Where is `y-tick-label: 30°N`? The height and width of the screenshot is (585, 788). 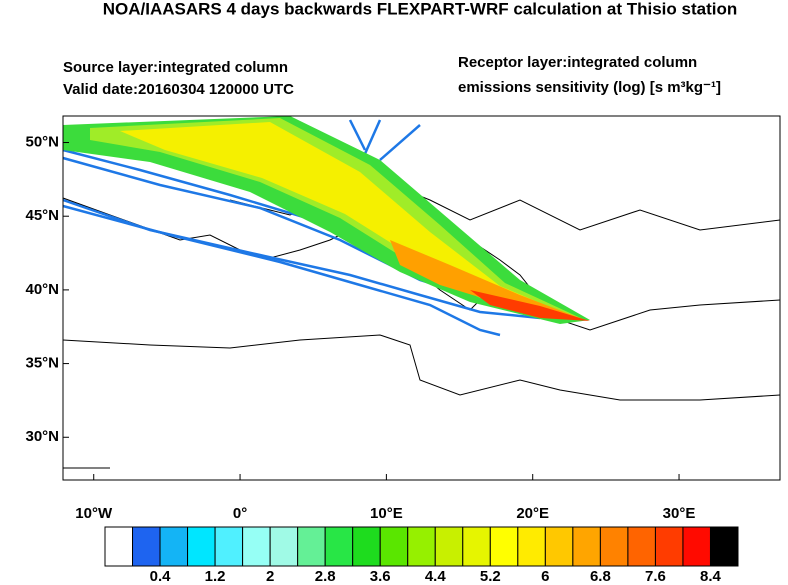
y-tick-label: 30°N is located at coordinates (42, 436).